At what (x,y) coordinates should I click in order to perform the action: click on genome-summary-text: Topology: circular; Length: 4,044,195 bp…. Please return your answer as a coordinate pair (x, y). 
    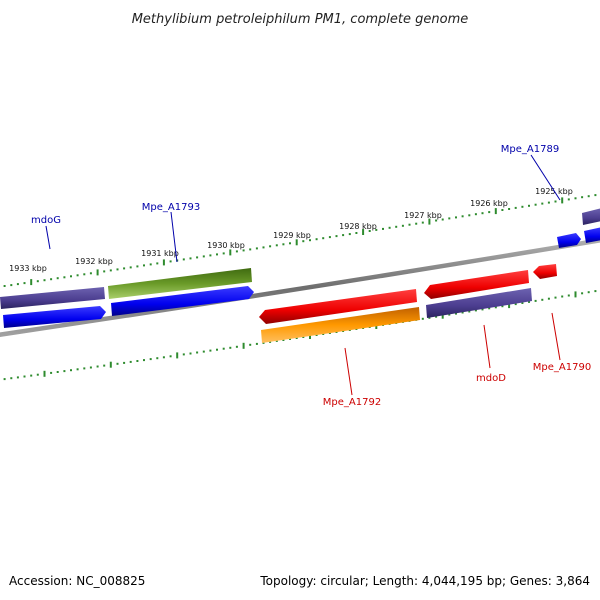
    Looking at the image, I should click on (425, 581).